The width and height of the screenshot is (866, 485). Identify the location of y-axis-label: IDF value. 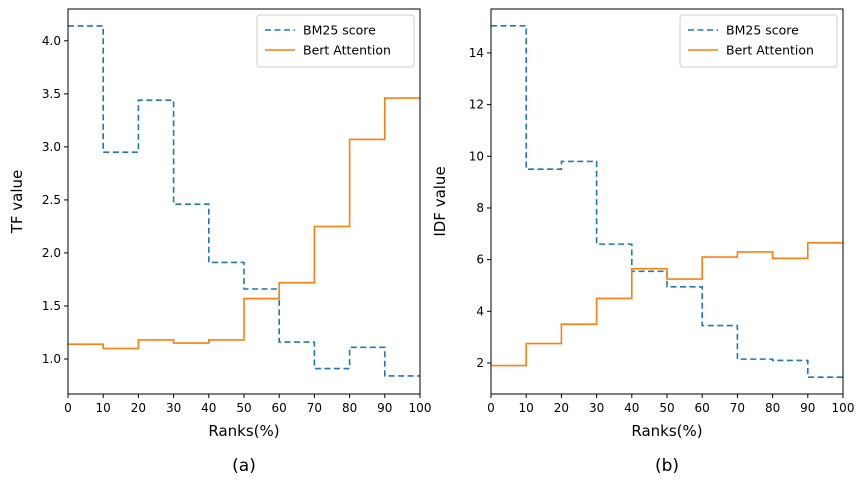
(440, 201).